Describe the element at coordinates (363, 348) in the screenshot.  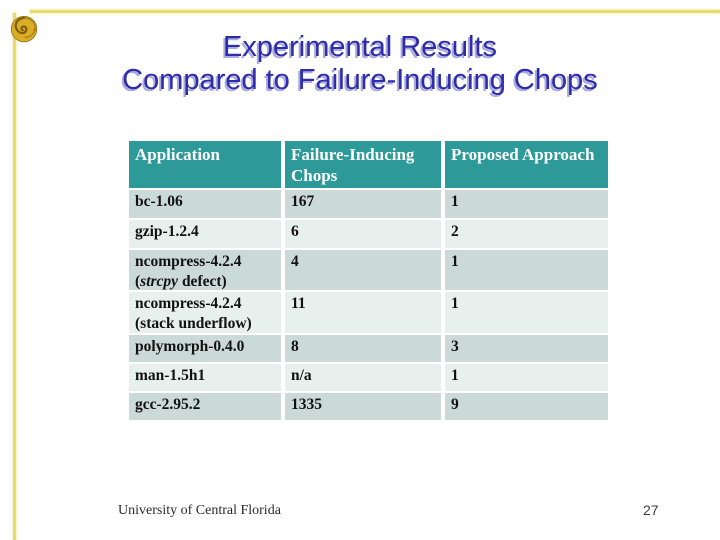
I see `cell-failure-inducing-chops: 8` at that location.